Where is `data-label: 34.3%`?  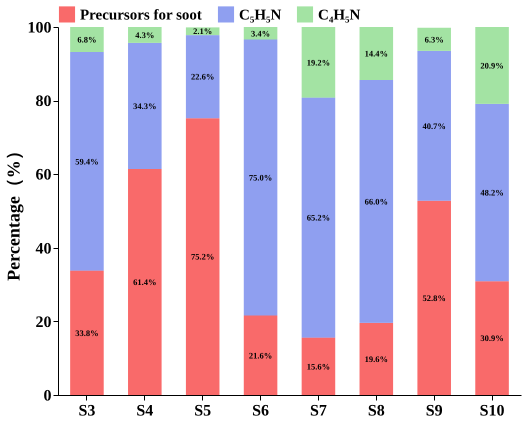
data-label: 34.3% is located at coordinates (144, 105).